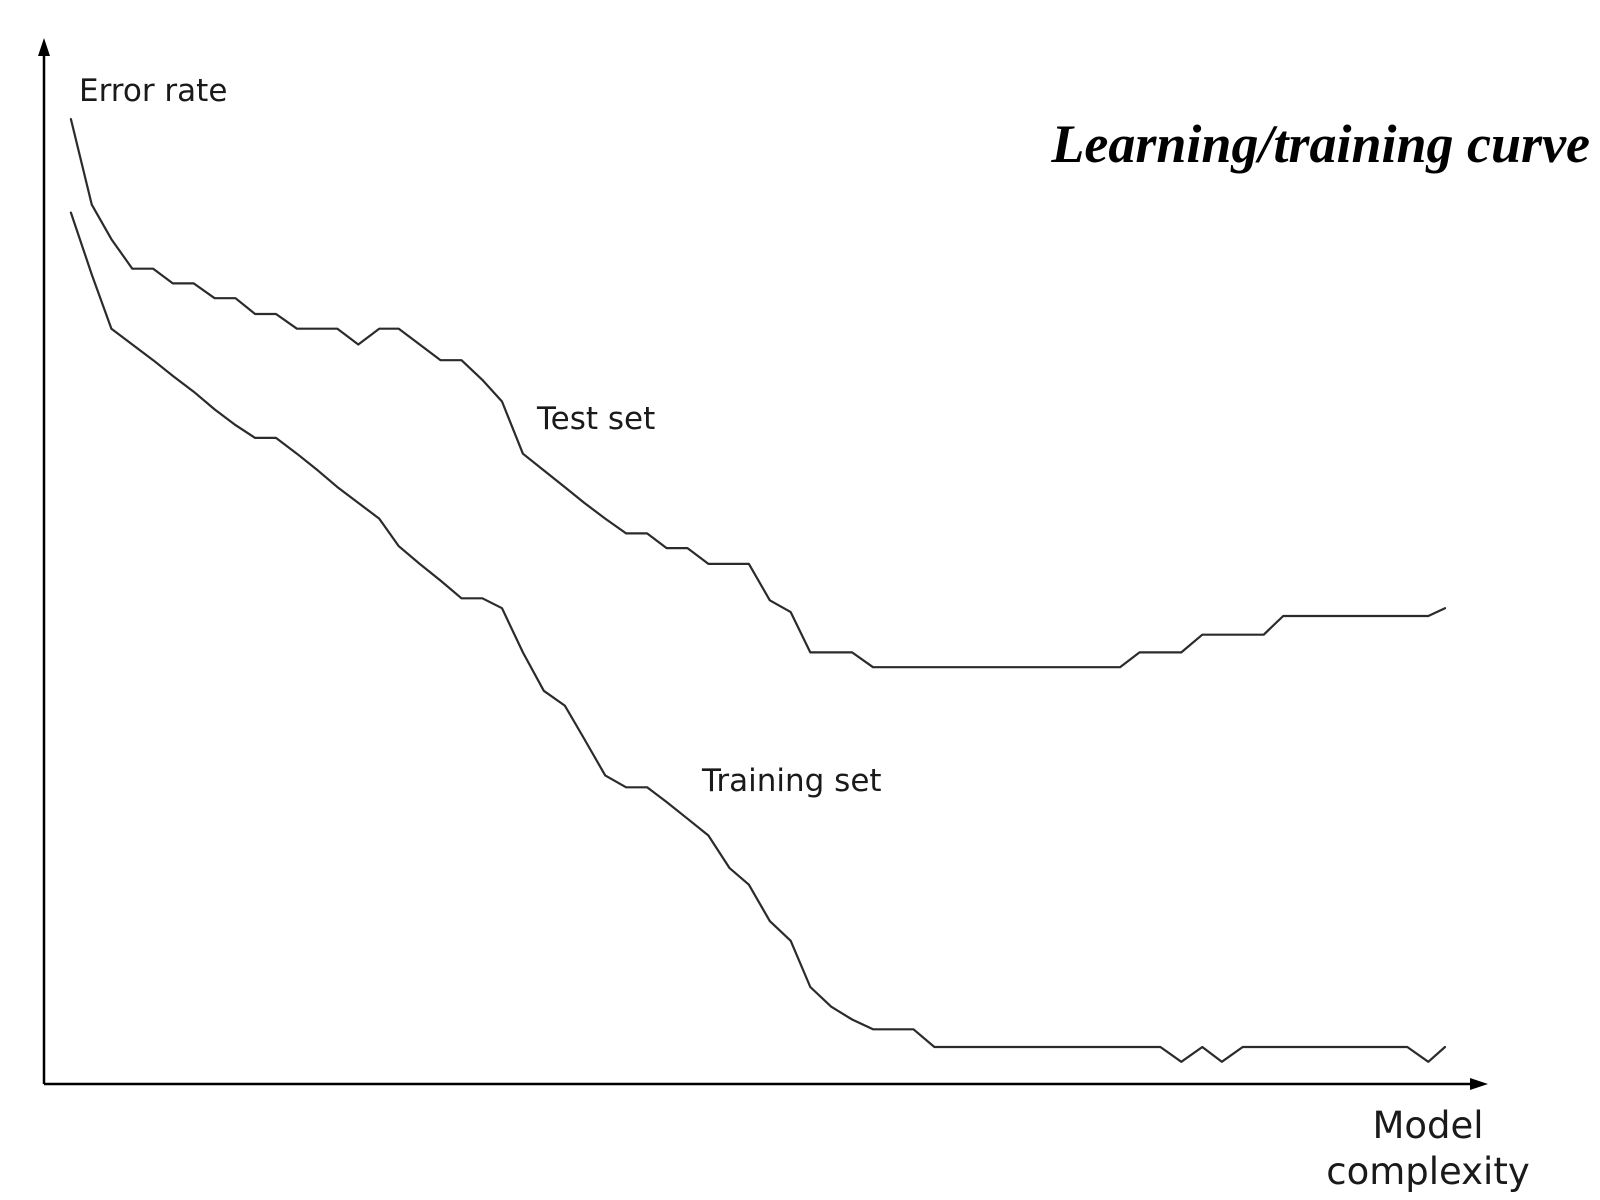 Image resolution: width=1600 pixels, height=1200 pixels. Describe the element at coordinates (1427, 1171) in the screenshot. I see `x-axis-label-line-2: complexity` at that location.